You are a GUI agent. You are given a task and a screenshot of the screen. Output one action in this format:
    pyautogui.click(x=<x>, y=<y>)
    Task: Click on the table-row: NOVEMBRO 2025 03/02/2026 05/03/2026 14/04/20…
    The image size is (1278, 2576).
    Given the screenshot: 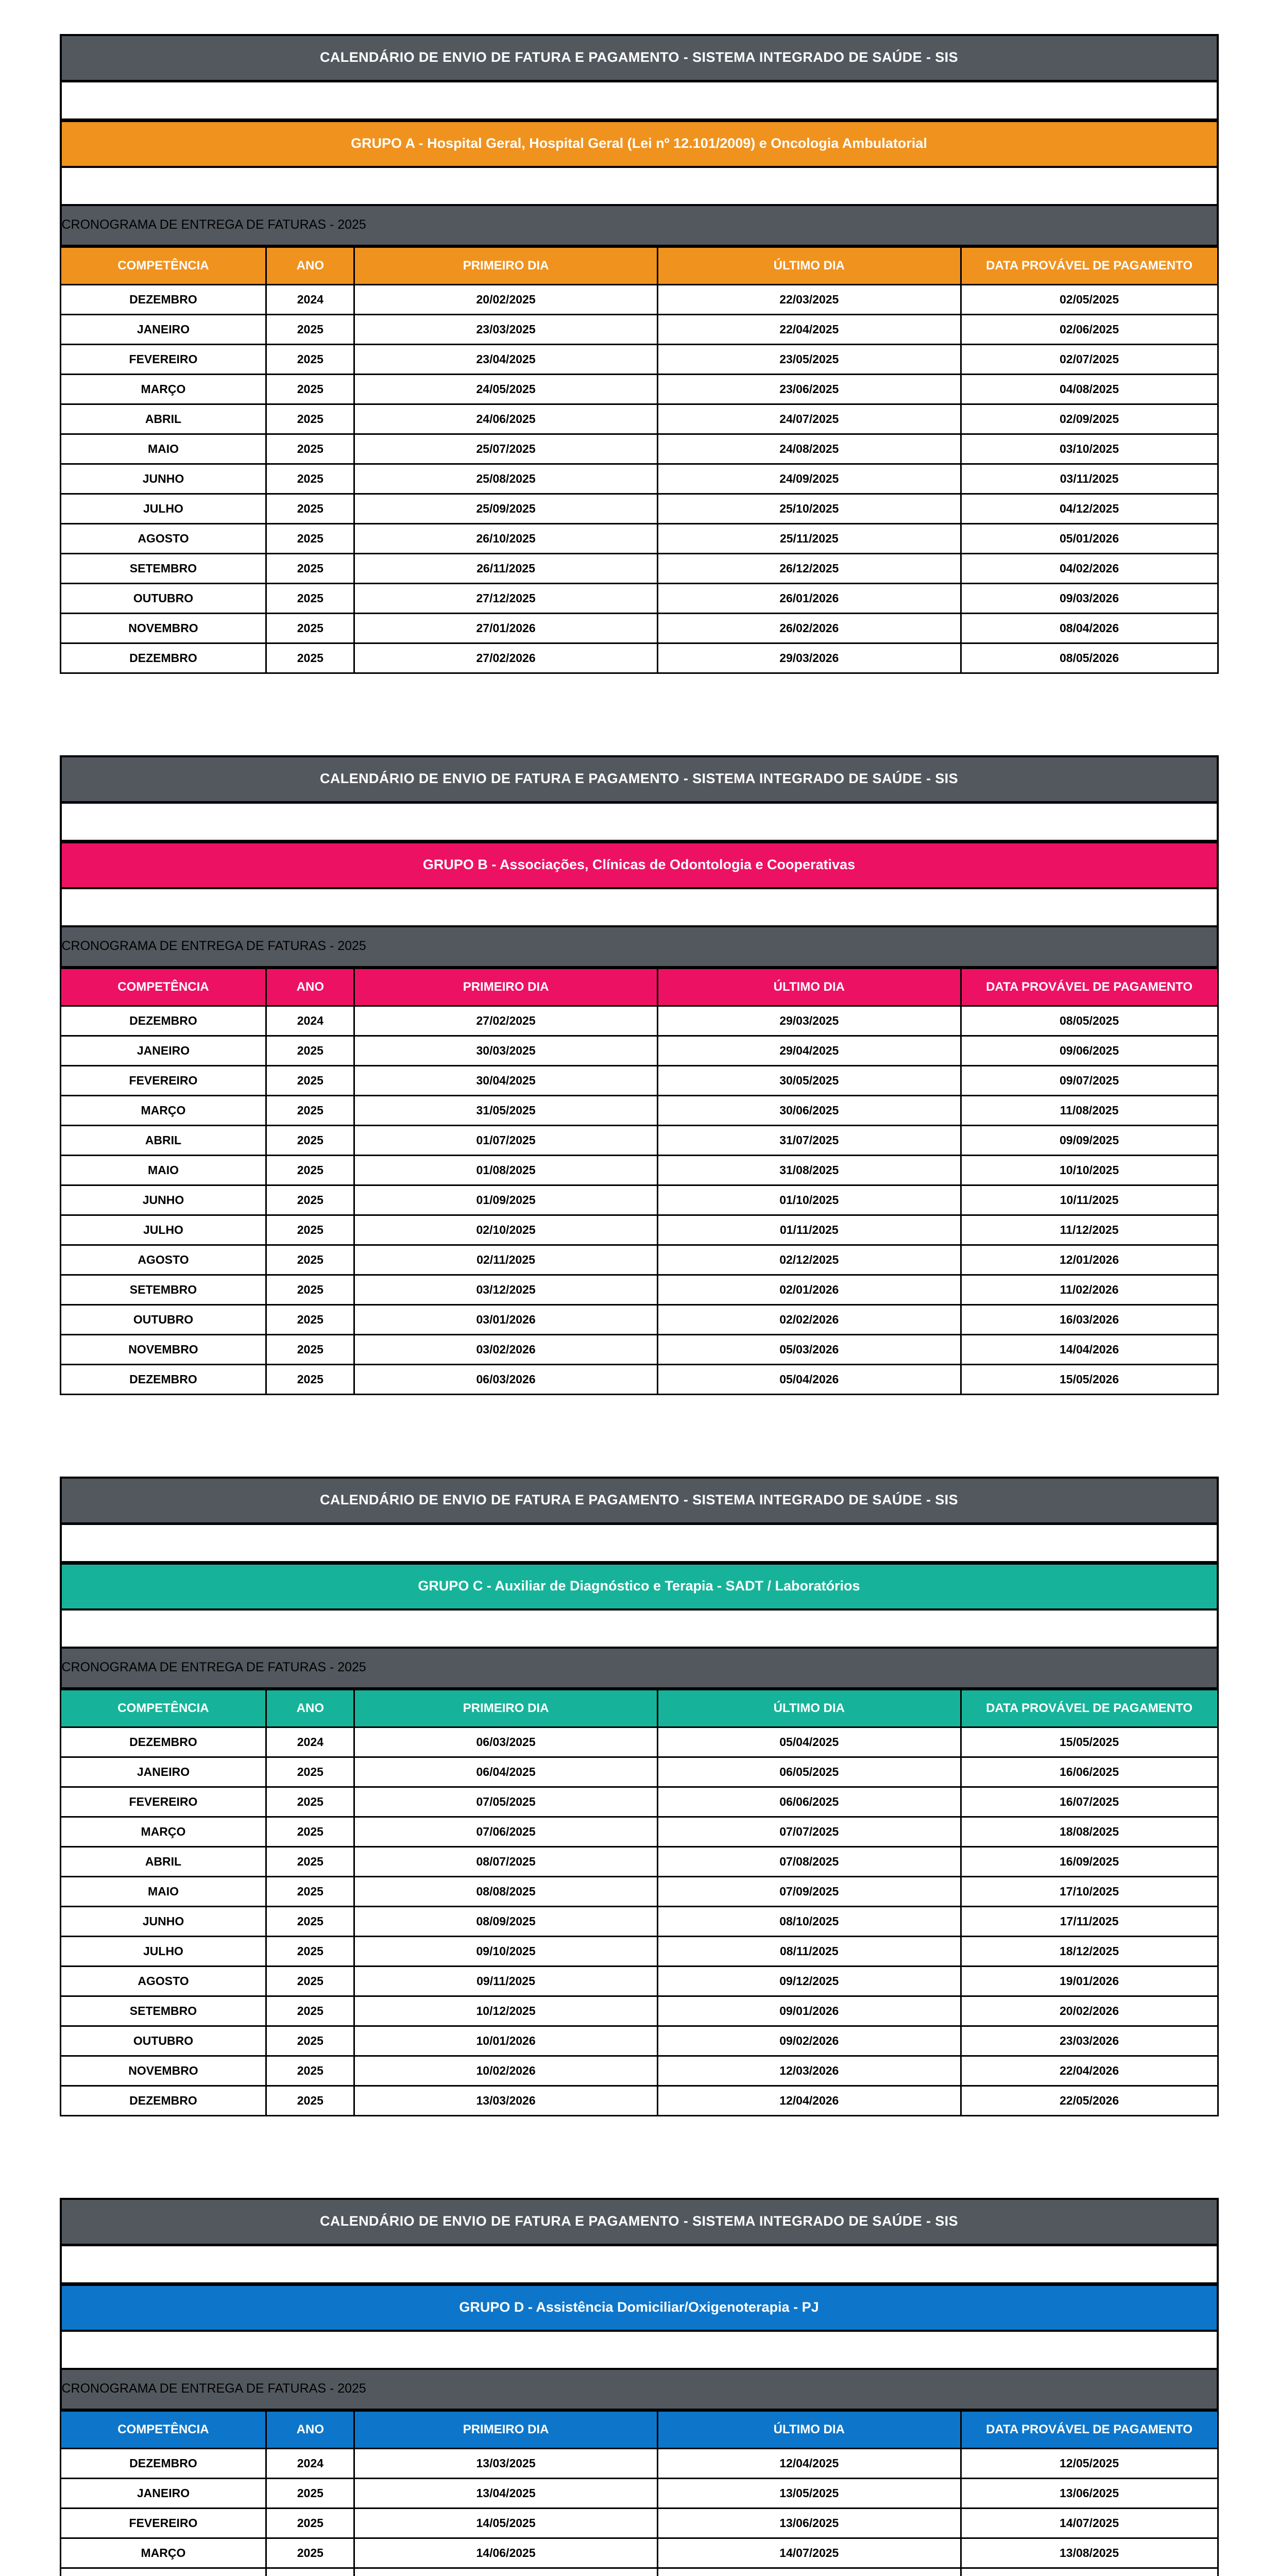 What is the action you would take?
    pyautogui.click(x=639, y=1349)
    